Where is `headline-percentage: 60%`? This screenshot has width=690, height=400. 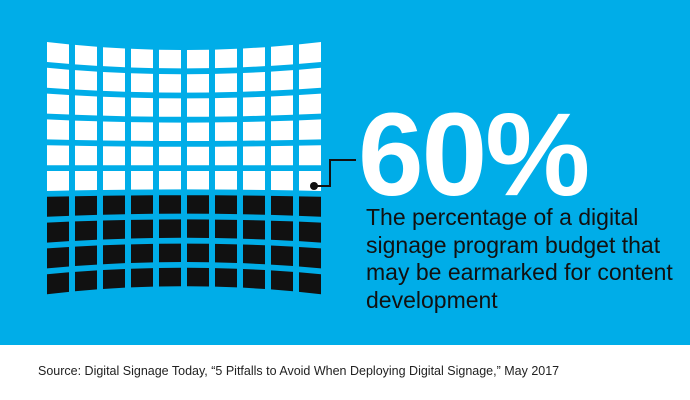
headline-percentage: 60% is located at coordinates (474, 155).